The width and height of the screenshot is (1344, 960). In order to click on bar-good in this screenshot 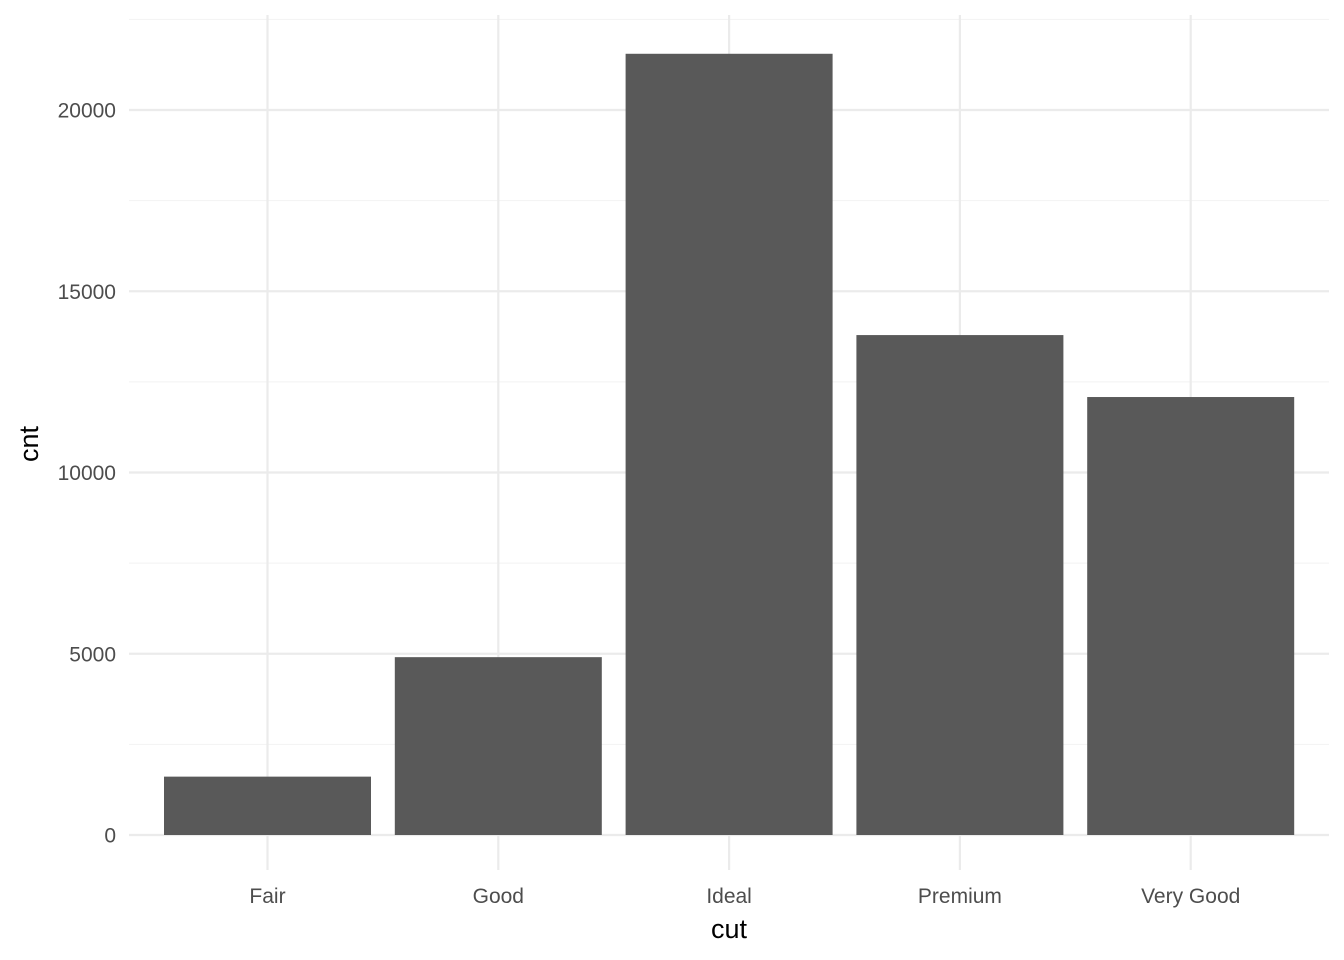, I will do `click(498, 746)`.